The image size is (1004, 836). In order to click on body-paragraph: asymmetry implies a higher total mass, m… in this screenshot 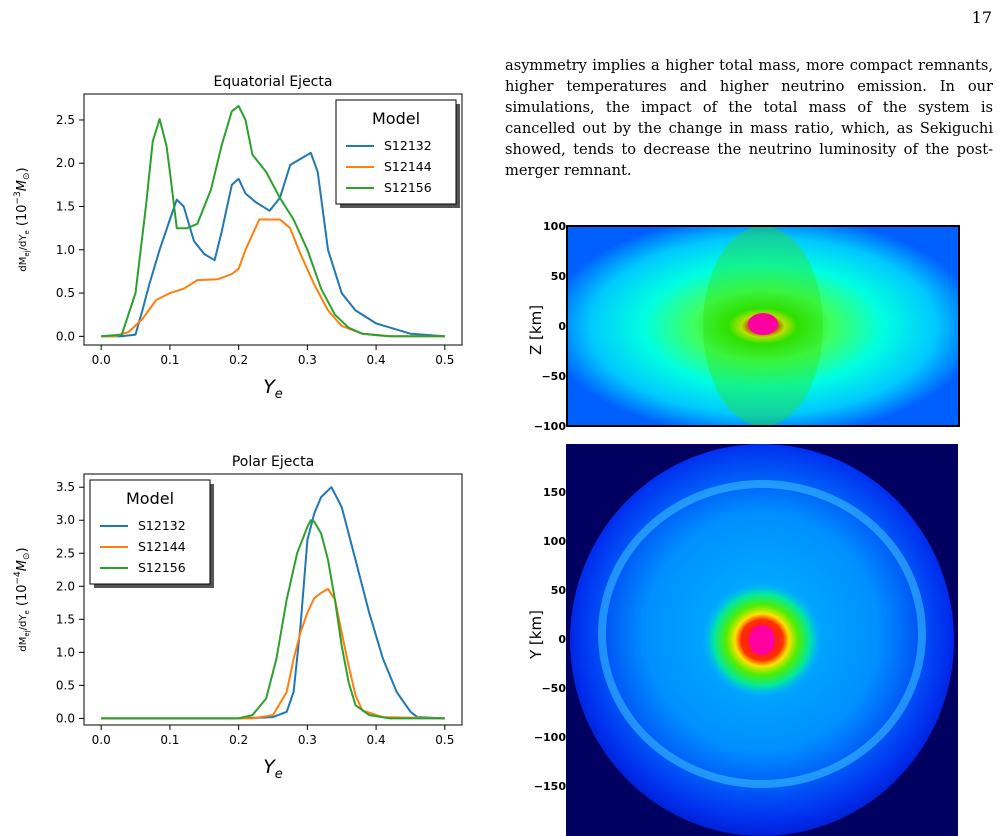, I will do `click(749, 118)`.